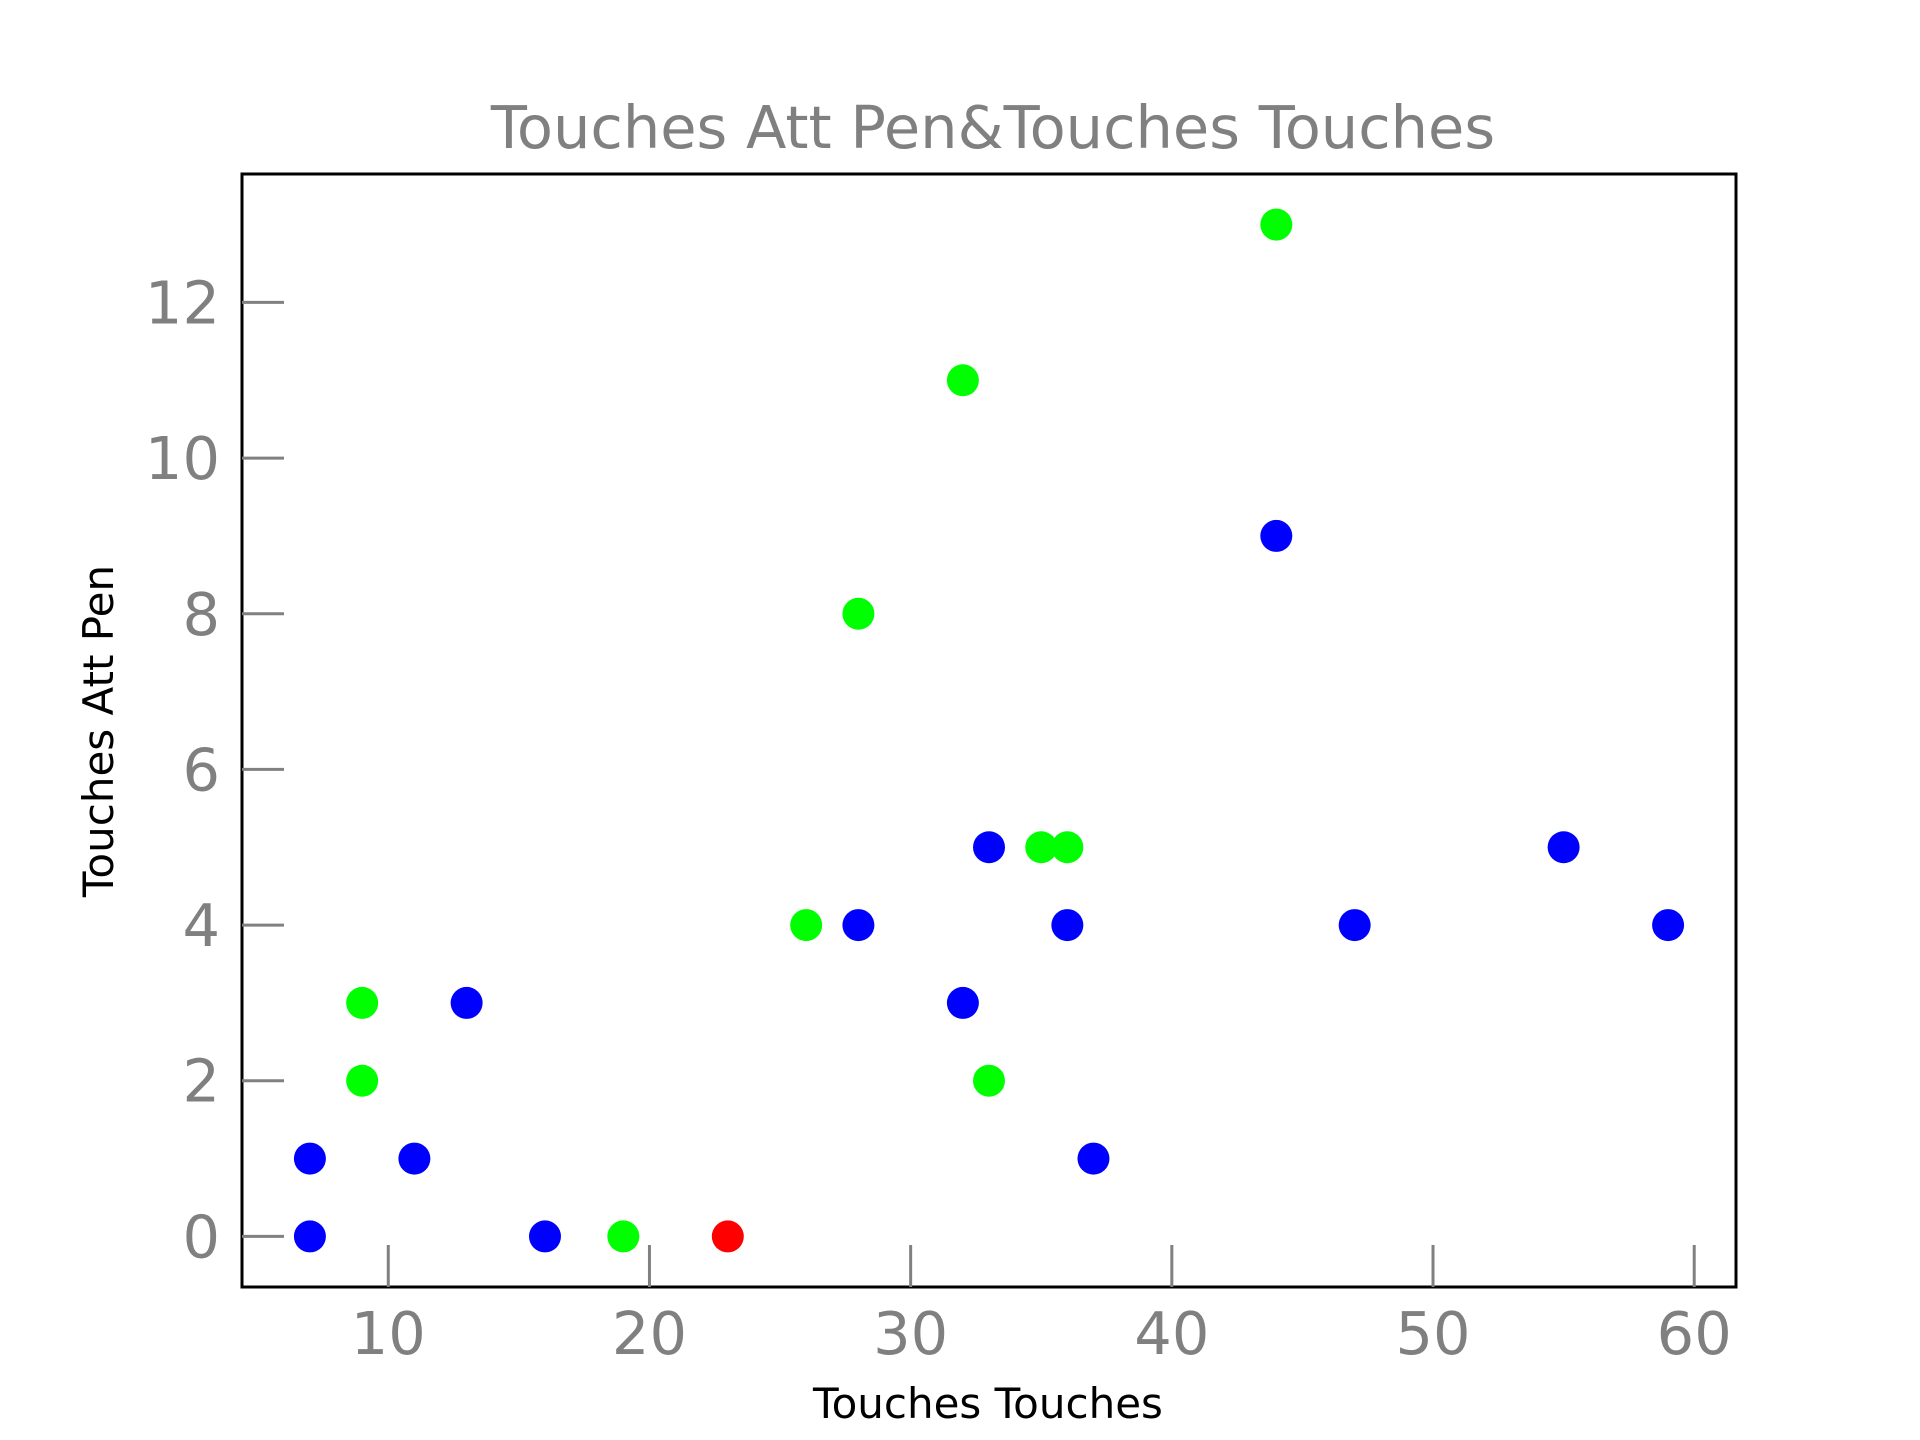 The width and height of the screenshot is (1920, 1440). Describe the element at coordinates (649, 1333) in the screenshot. I see `x-tick-label: 20` at that location.